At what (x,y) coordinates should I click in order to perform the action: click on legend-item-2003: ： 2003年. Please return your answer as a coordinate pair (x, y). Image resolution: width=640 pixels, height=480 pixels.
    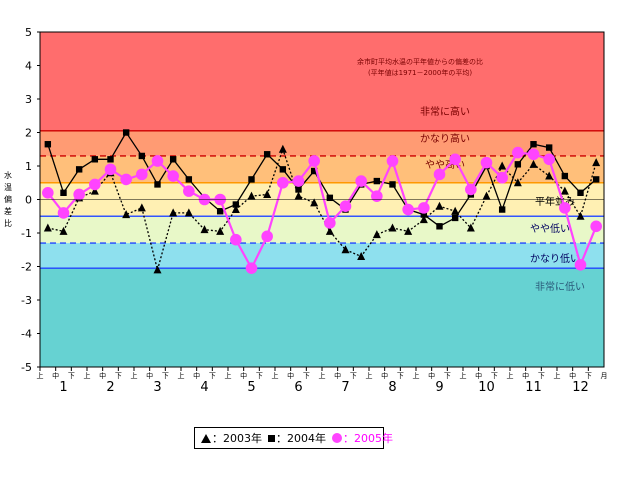
    Looking at the image, I should click on (231, 438).